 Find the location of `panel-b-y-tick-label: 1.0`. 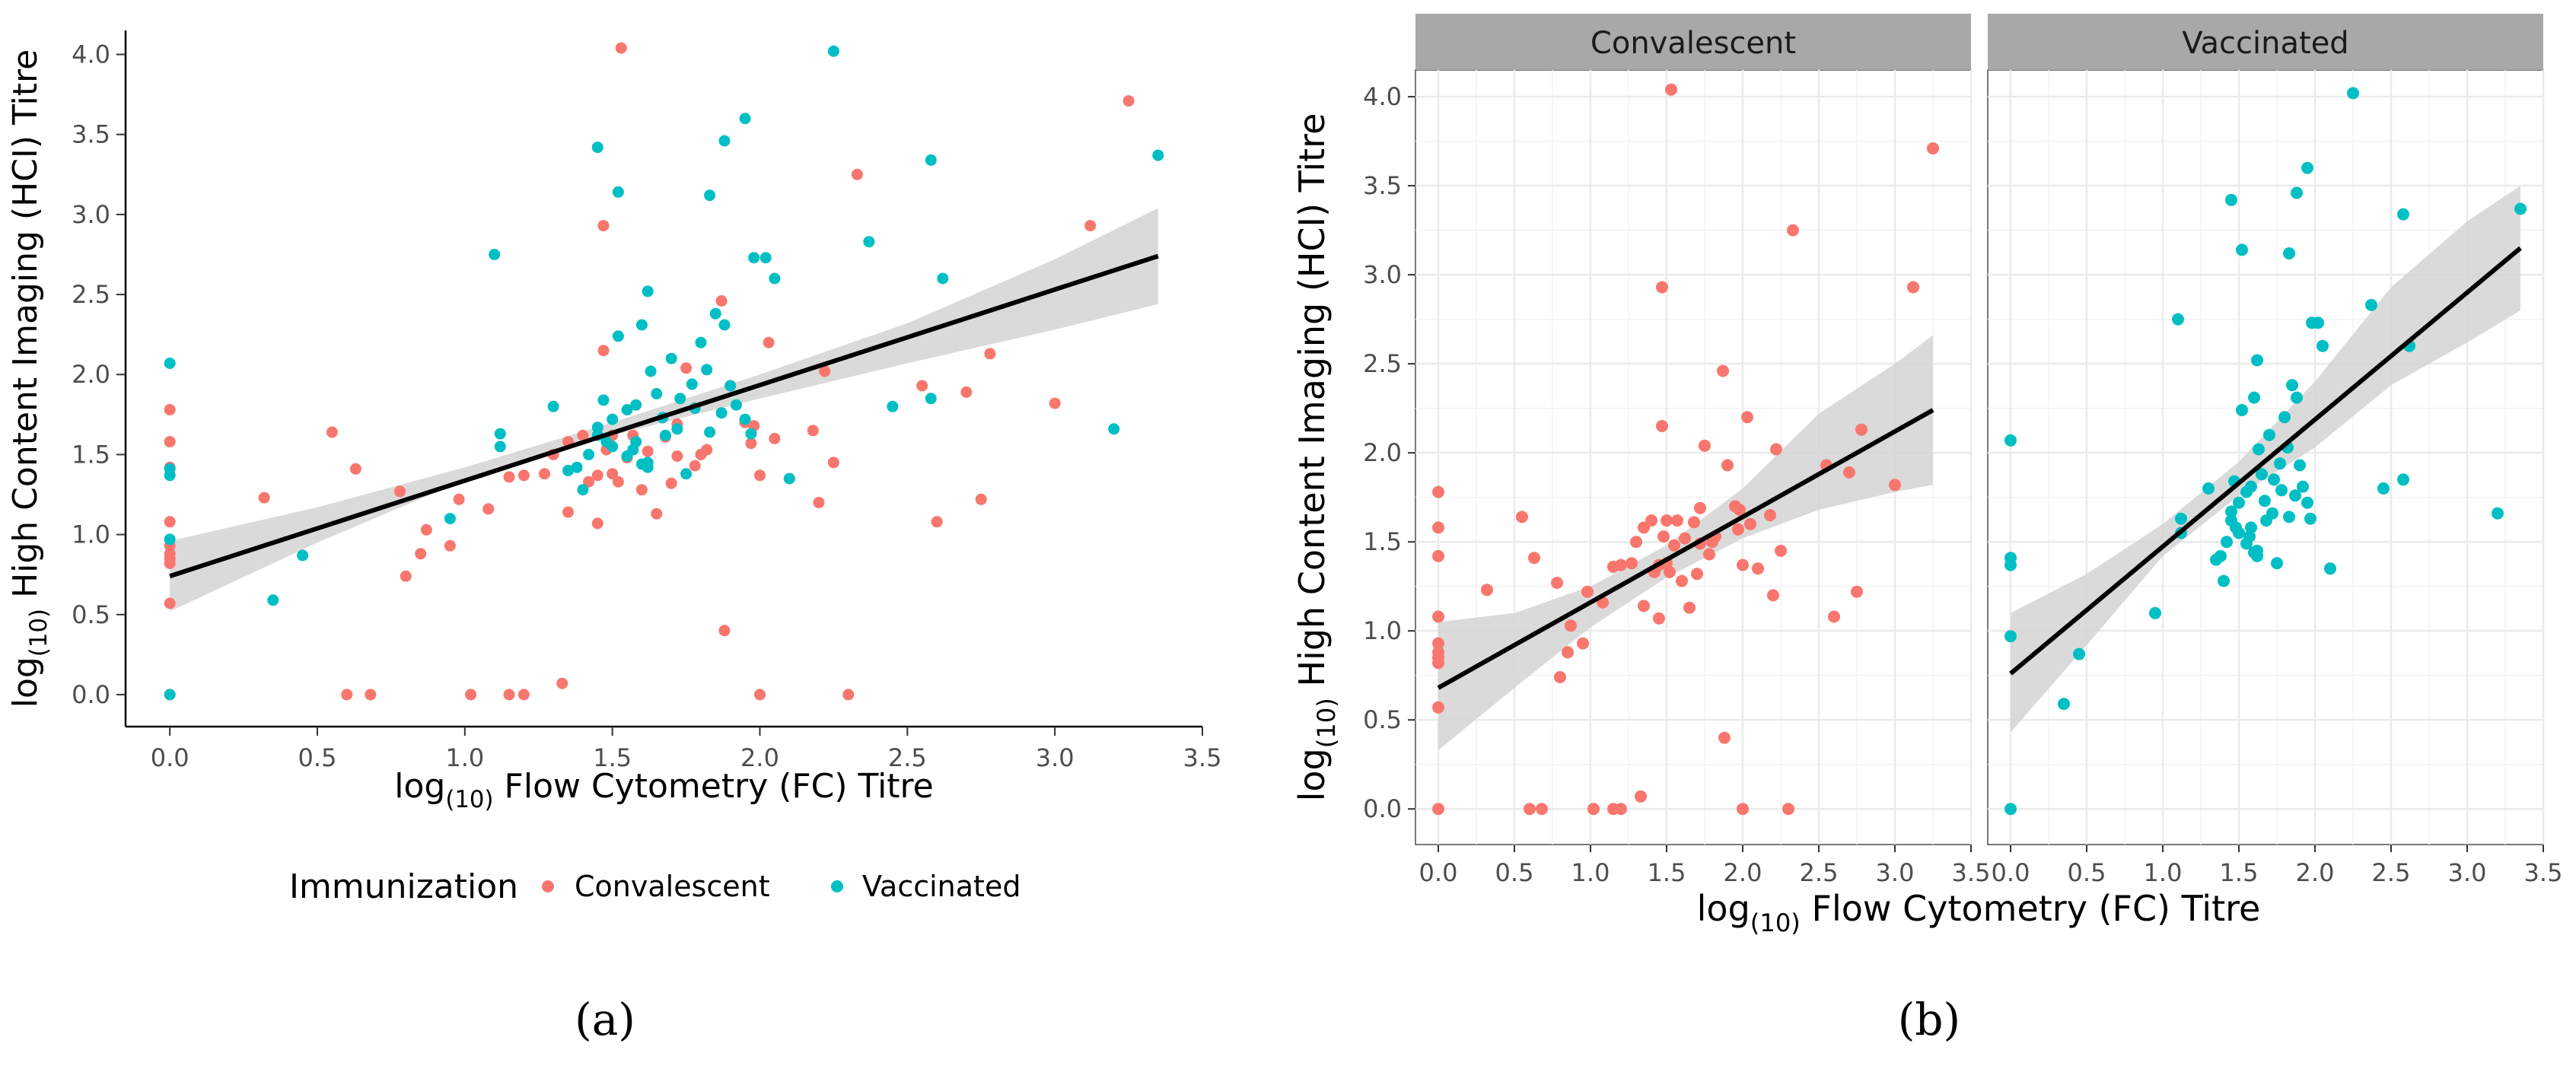

panel-b-y-tick-label: 1.0 is located at coordinates (1382, 630).